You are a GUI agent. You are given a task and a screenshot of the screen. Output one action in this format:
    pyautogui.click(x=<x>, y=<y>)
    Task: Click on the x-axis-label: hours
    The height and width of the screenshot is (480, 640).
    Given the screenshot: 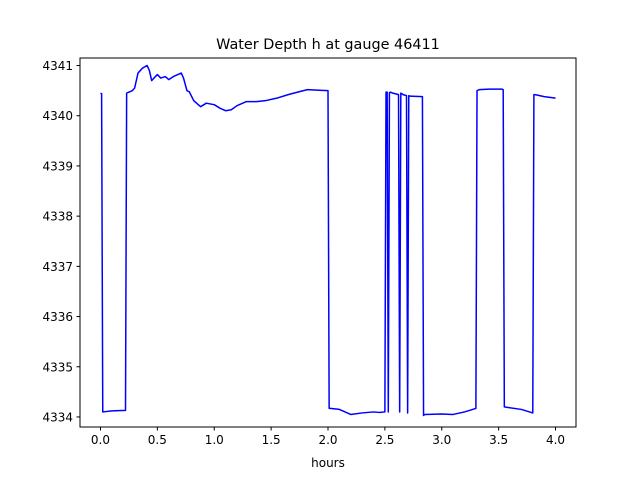 What is the action you would take?
    pyautogui.click(x=328, y=463)
    